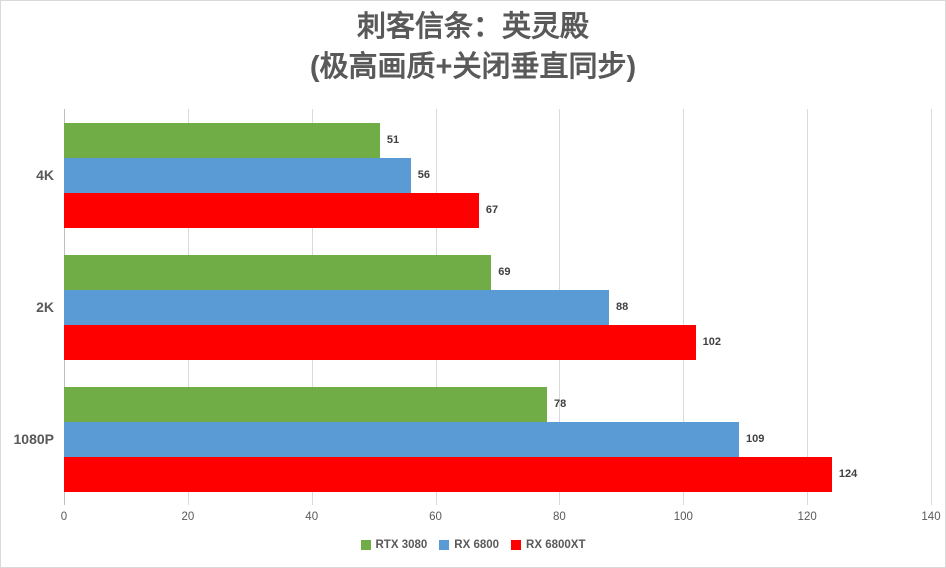 This screenshot has height=568, width=946. Describe the element at coordinates (64, 517) in the screenshot. I see `x-tick-label-0: 0` at that location.